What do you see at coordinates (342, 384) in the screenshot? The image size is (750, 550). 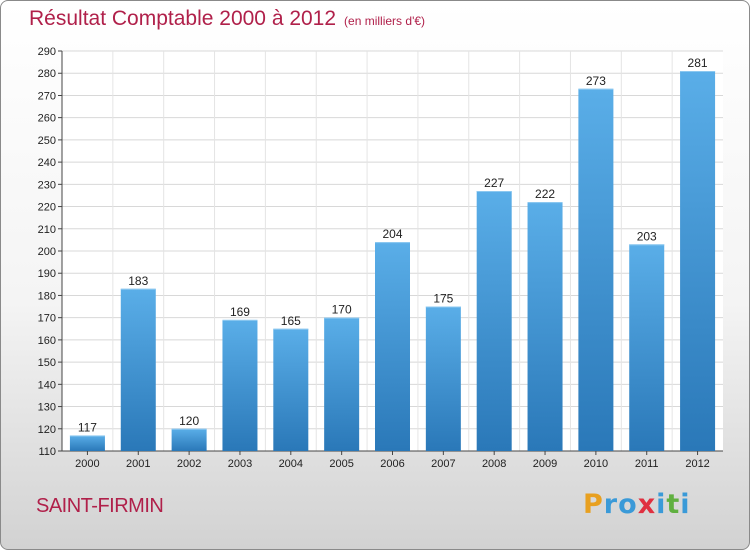 I see `bar-2005` at bounding box center [342, 384].